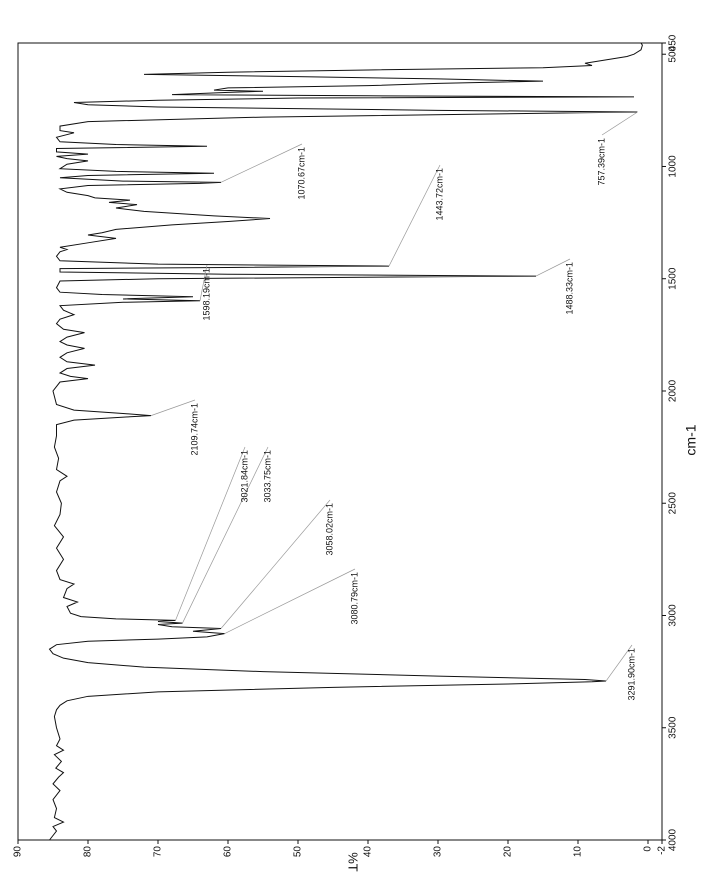 This screenshot has height=872, width=708. What do you see at coordinates (662, 850) in the screenshot?
I see `y-tick-label: -2` at bounding box center [662, 850].